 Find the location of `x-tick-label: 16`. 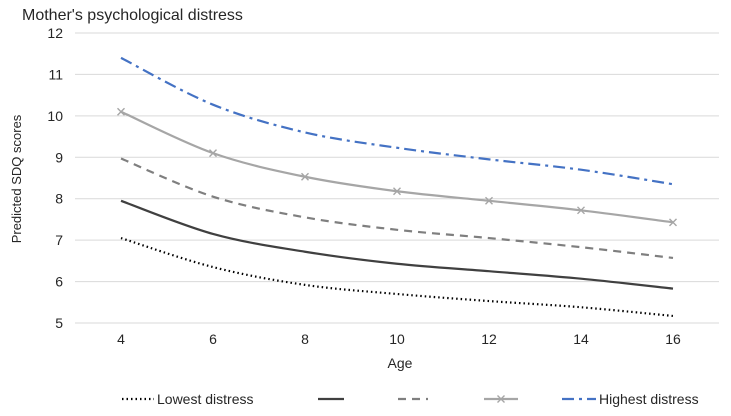

x-tick-label: 16 is located at coordinates (673, 339).